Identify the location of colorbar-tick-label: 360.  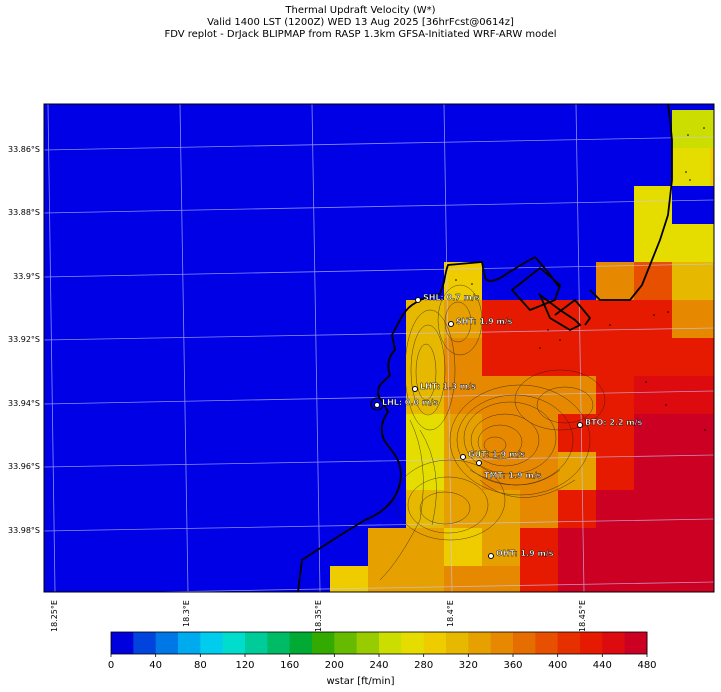
(513, 665).